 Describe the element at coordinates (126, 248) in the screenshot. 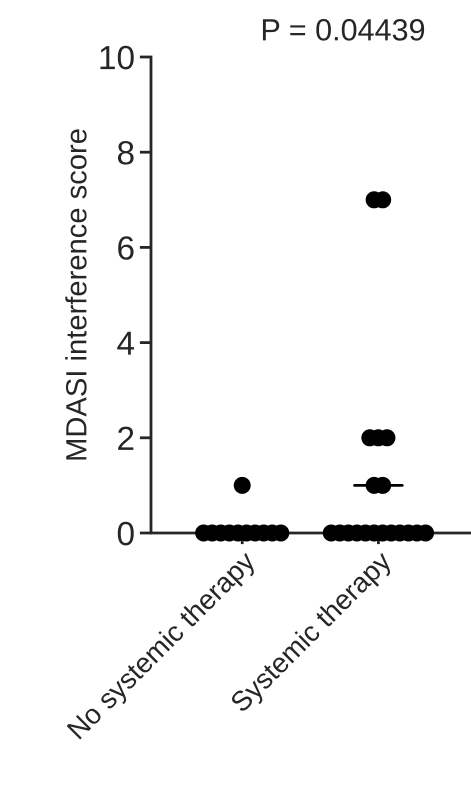

I see `y-tick-label: 6` at that location.